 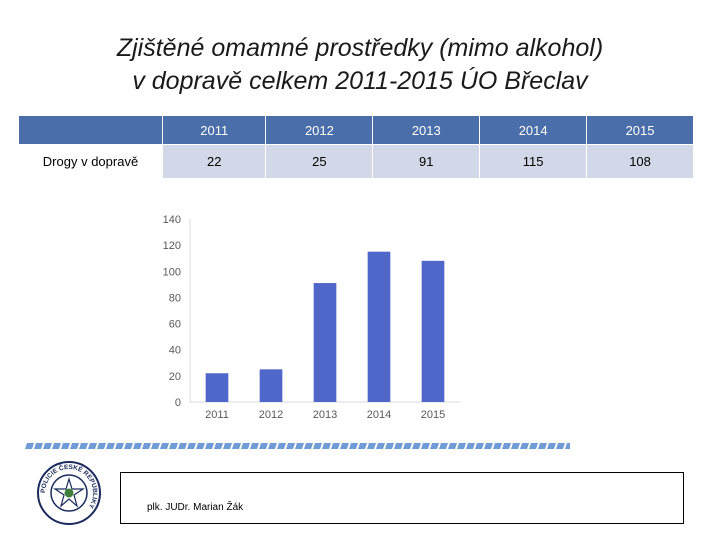 I want to click on x-tick-label: 2011, so click(x=217, y=415).